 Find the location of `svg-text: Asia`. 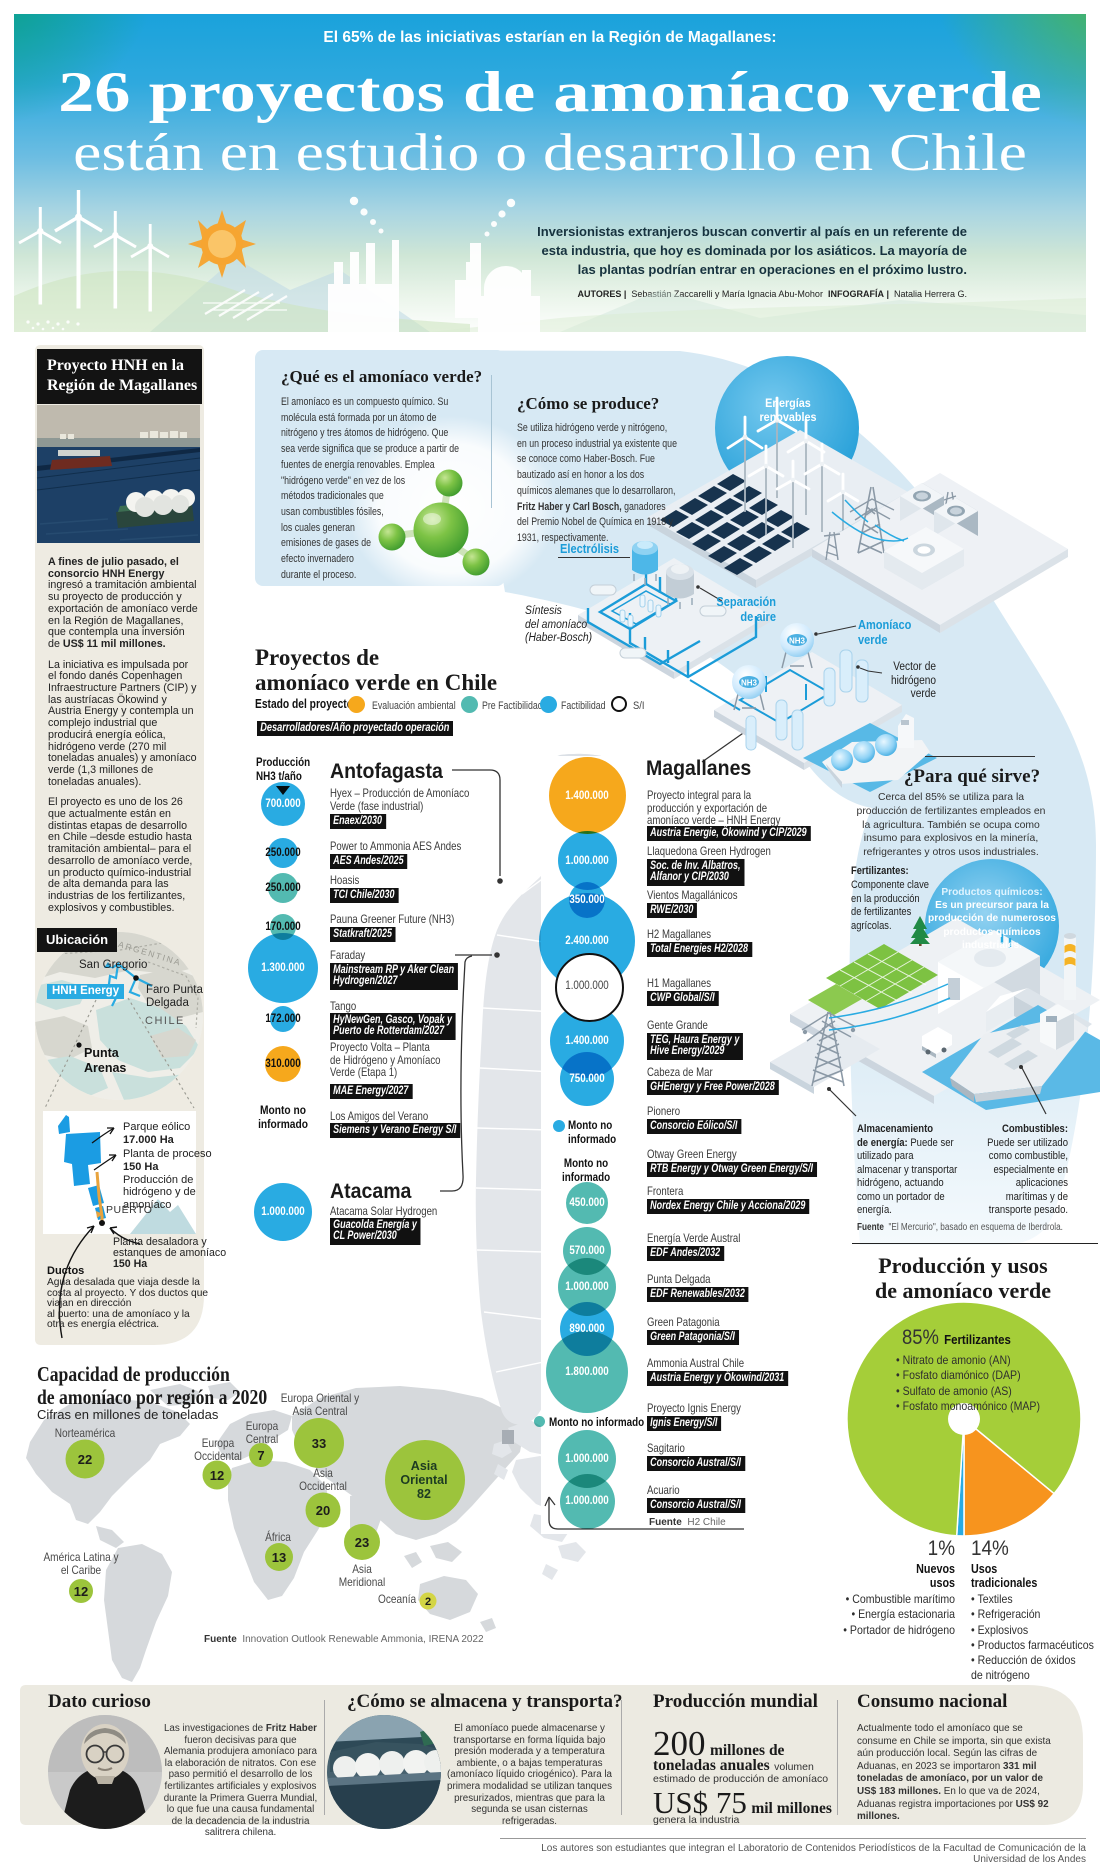

svg-text: Asia is located at coordinates (424, 1466).